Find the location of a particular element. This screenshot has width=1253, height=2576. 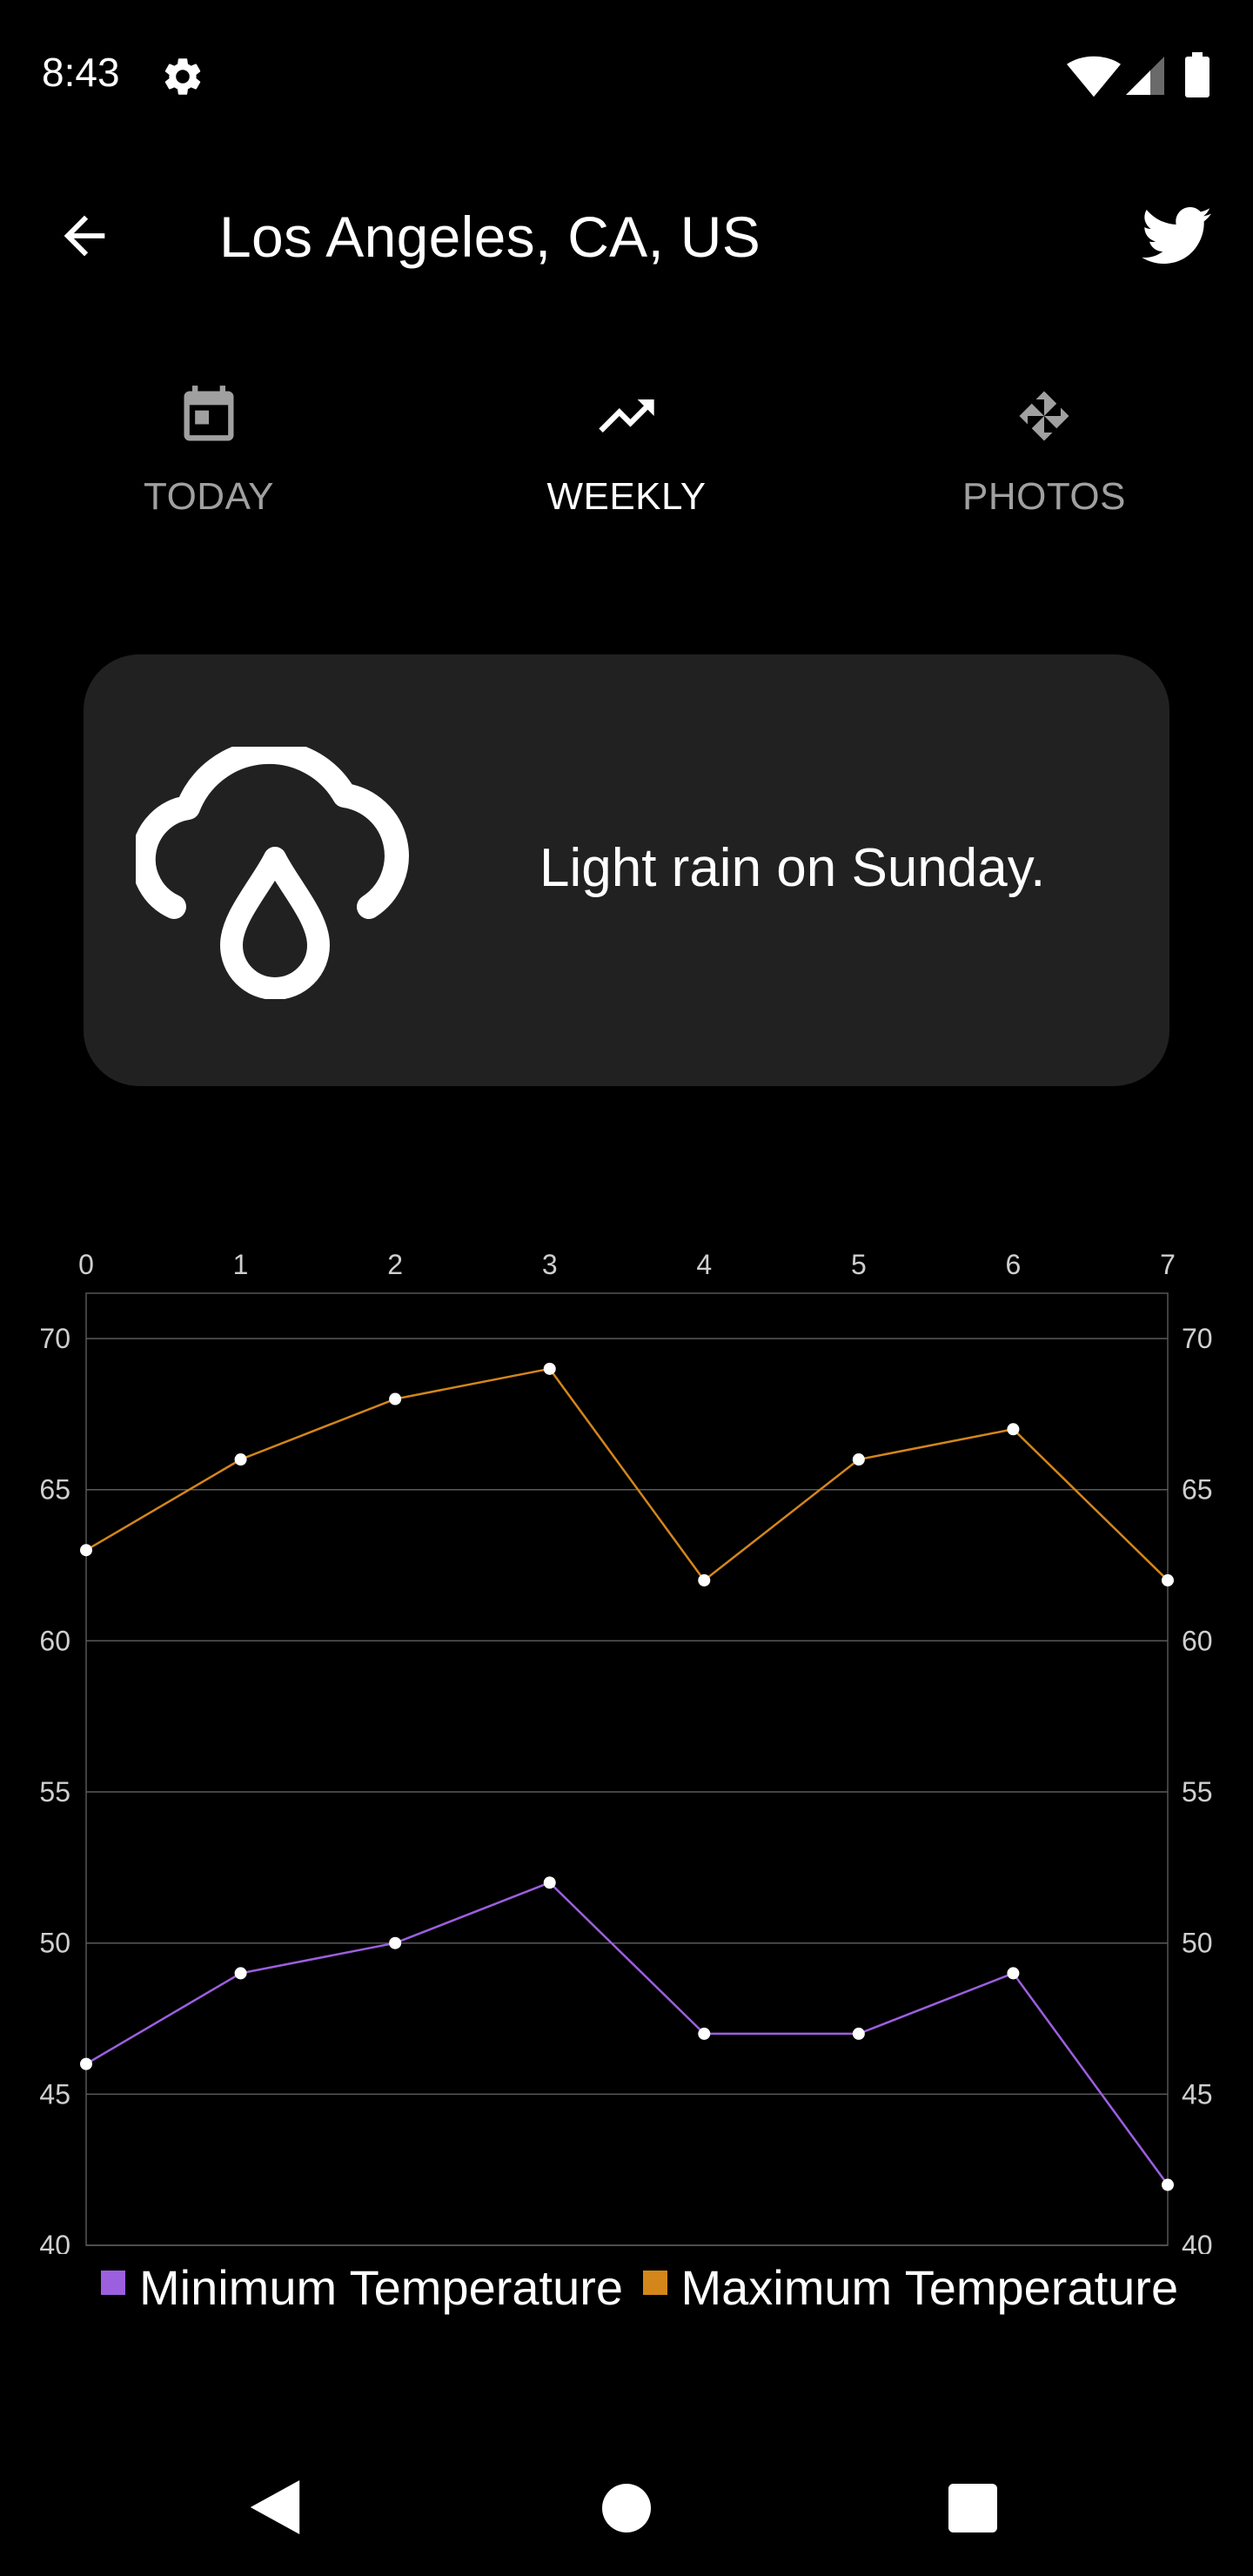

legend-item-max: Maximum Temperature is located at coordinates (910, 2287).